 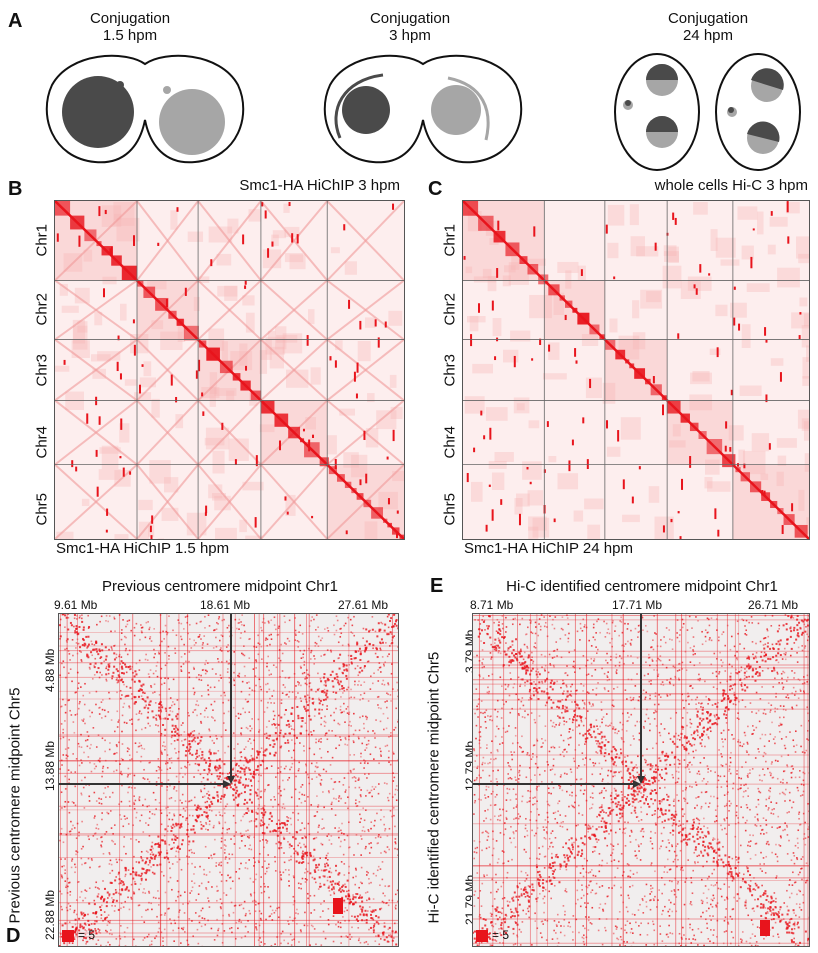 I want to click on centromere-x-line, so click(x=294, y=310).